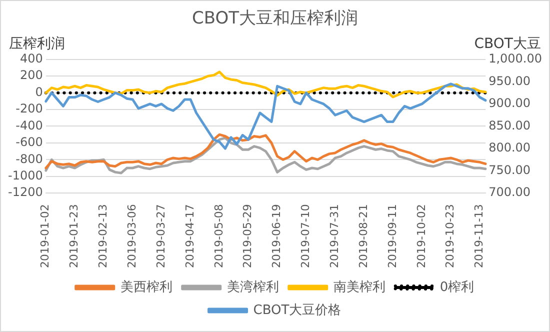  What do you see at coordinates (37, 44) in the screenshot?
I see `y-axis-title: 压榨利润` at bounding box center [37, 44].